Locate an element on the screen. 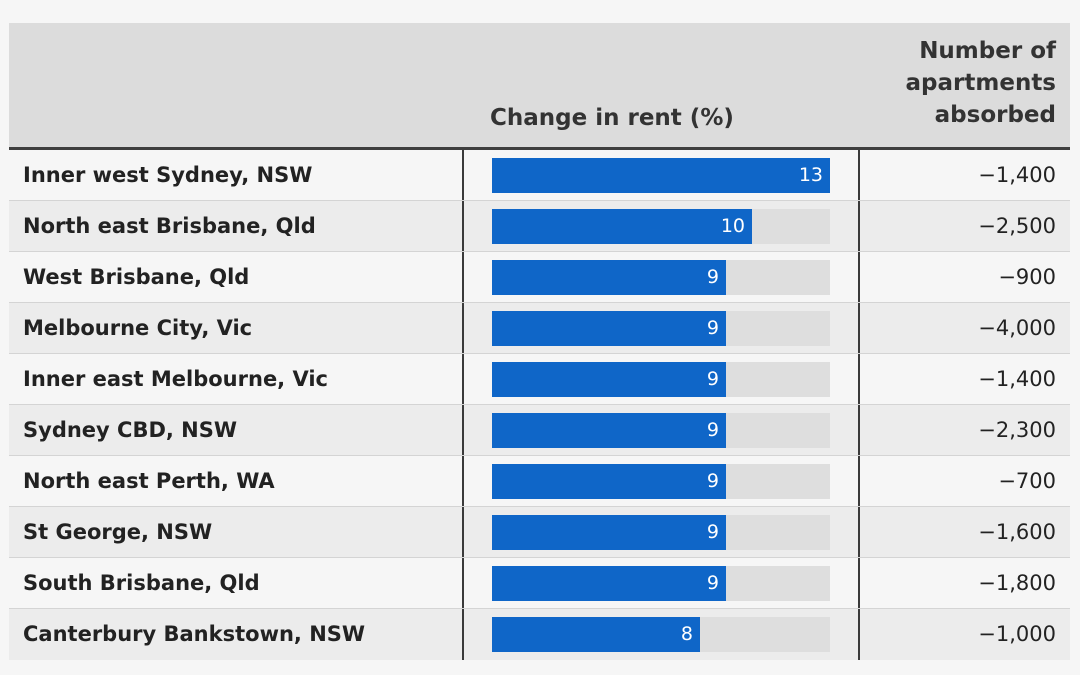  apartments-absorbed-value: −2,500 is located at coordinates (1017, 226).